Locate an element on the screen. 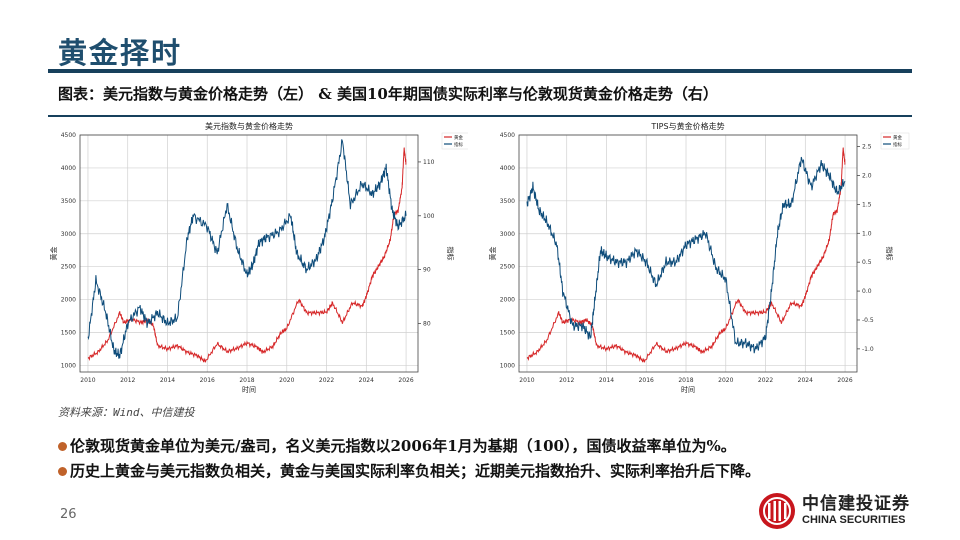 This screenshot has width=960, height=540. logo-en-text: CHINA SECURITIES is located at coordinates (854, 520).